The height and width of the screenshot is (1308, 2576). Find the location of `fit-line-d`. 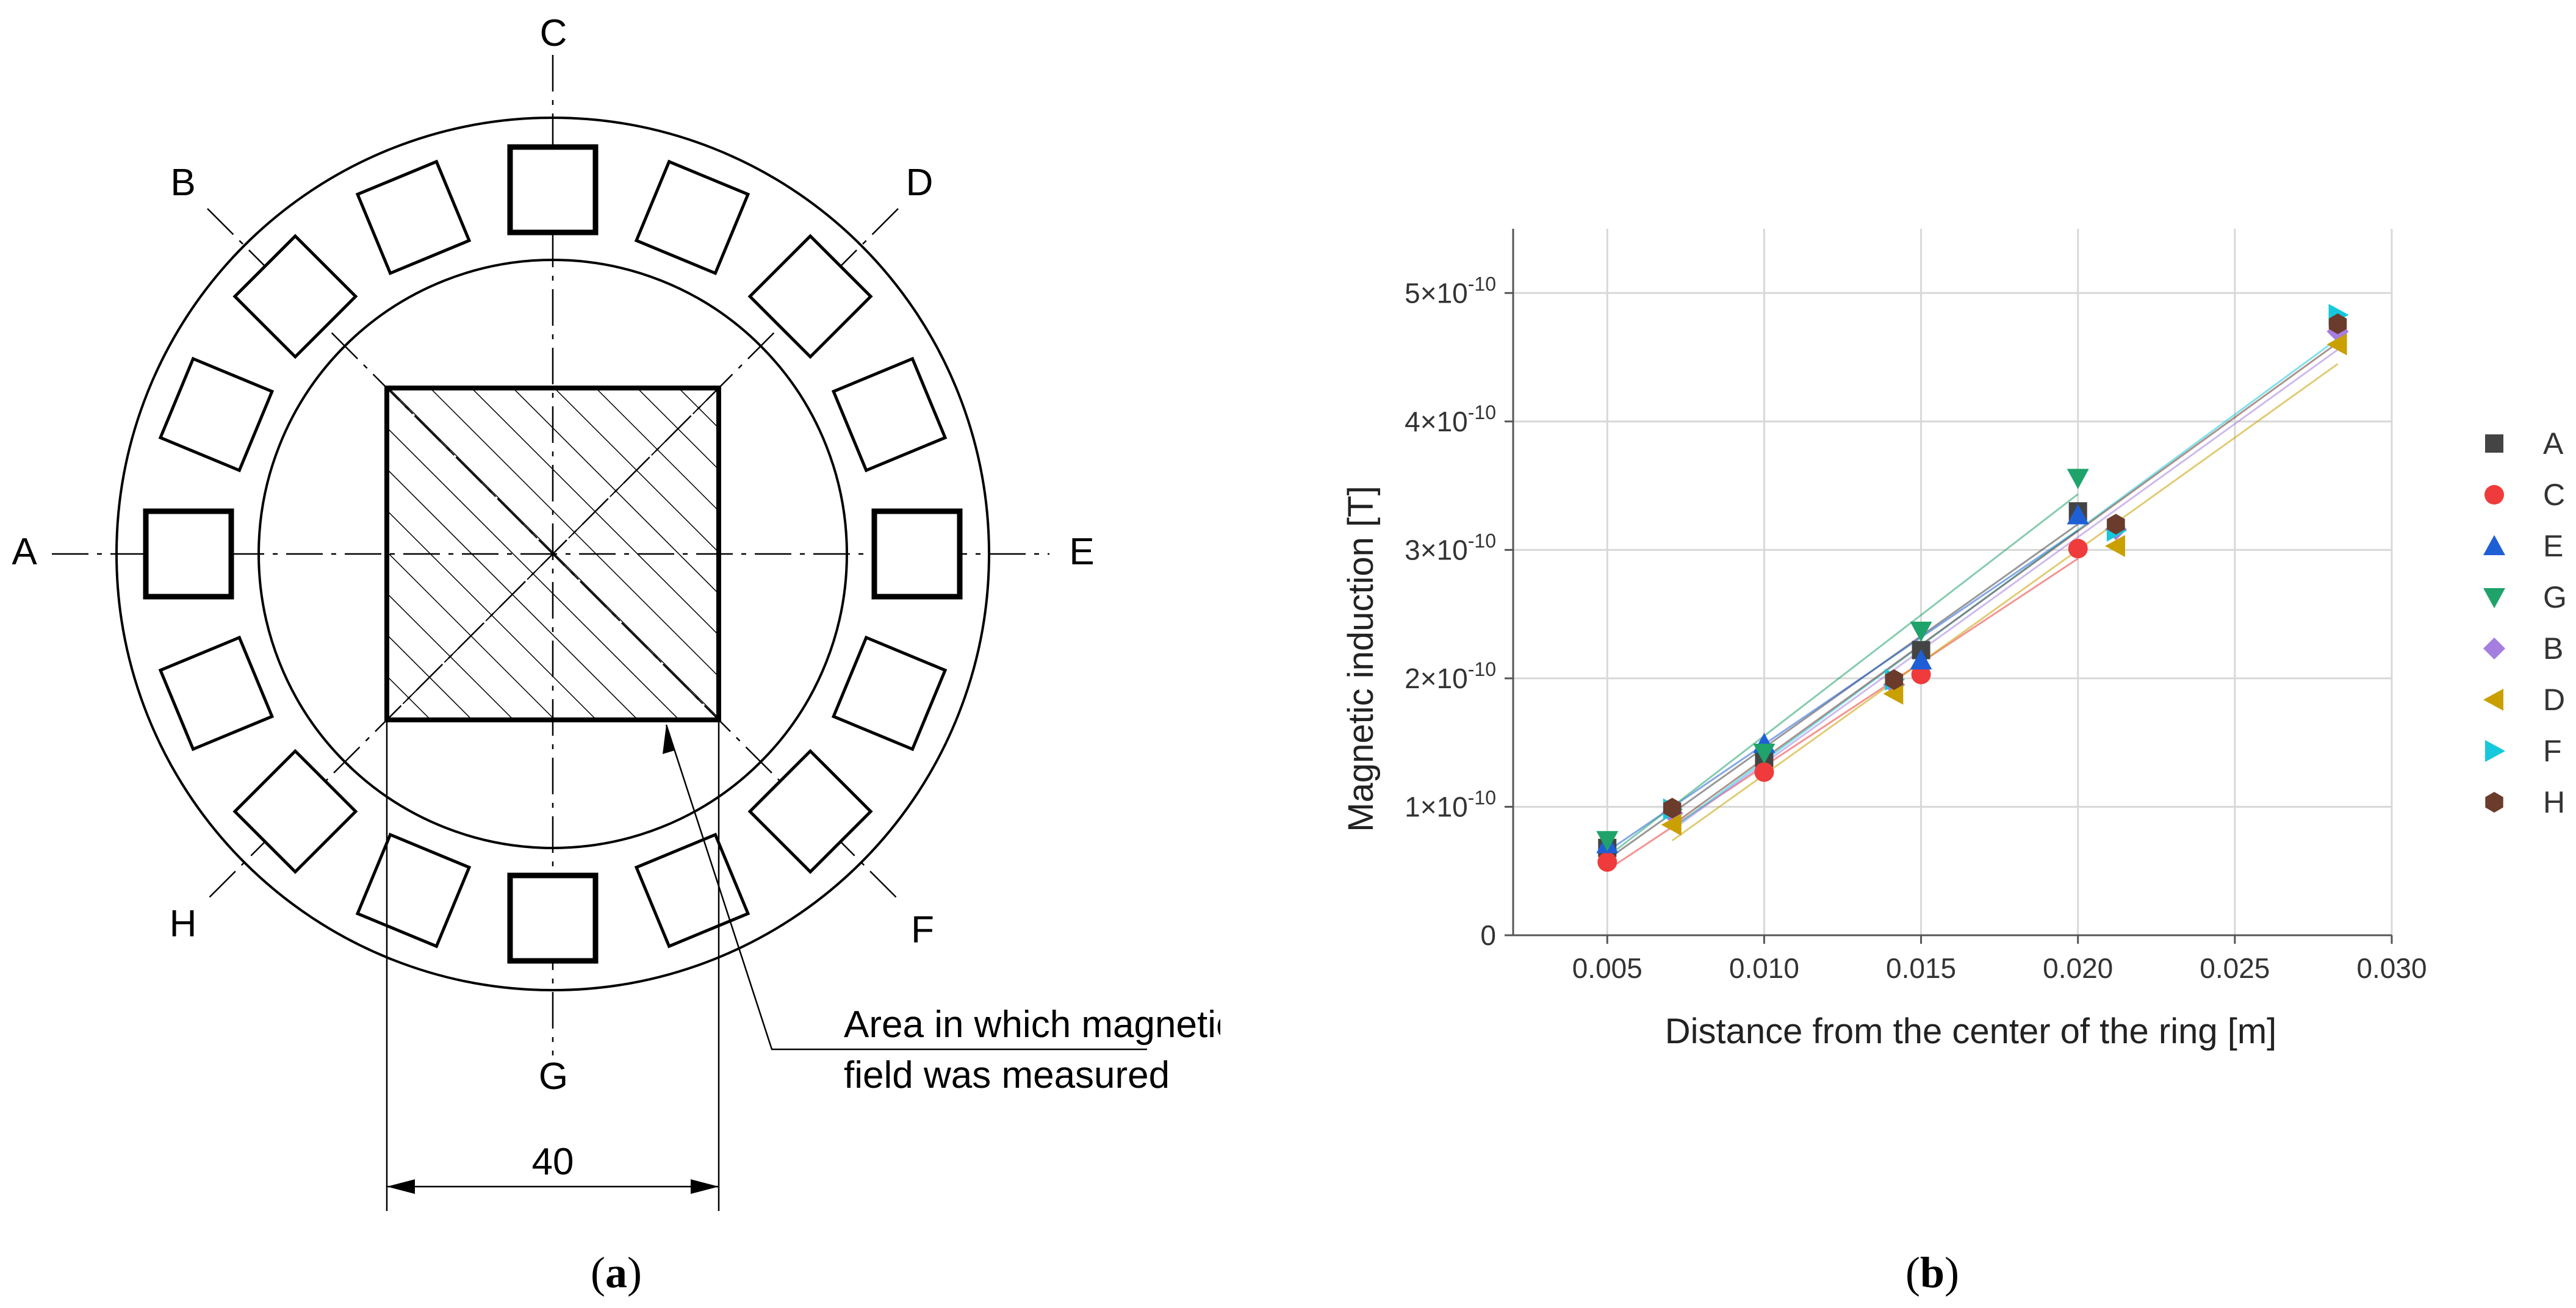

fit-line-d is located at coordinates (2005, 602).